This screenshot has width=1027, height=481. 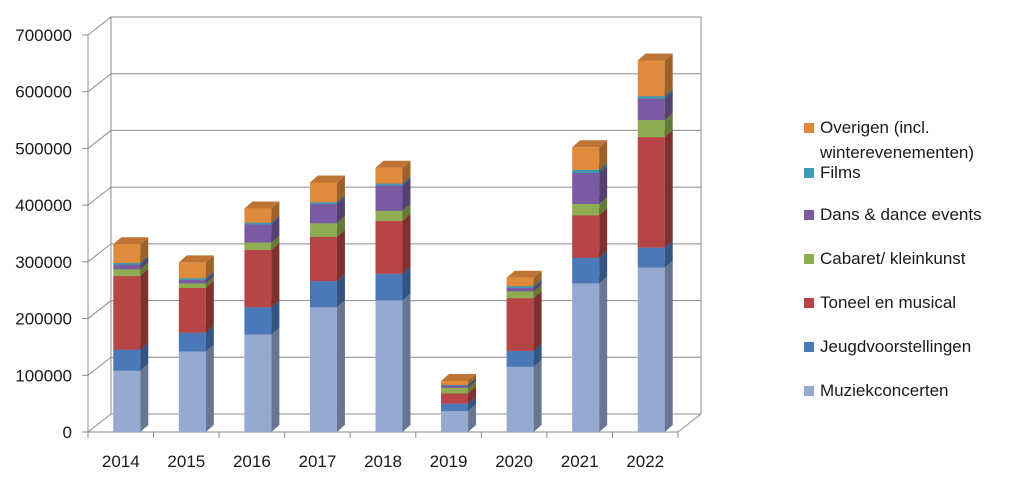 I want to click on bar-top-overigen-incl-winterevenementen-2021, so click(x=590, y=144).